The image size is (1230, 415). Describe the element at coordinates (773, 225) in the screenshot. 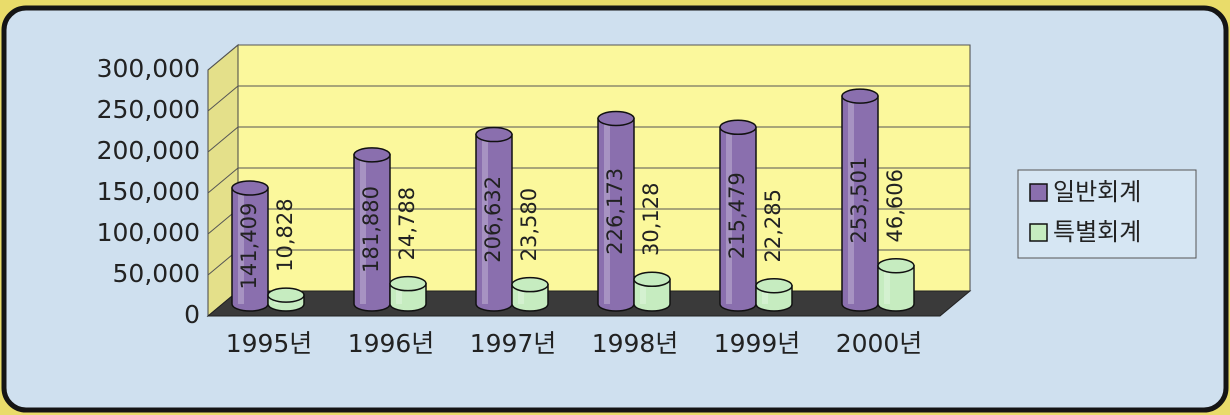

I see `value-label: 22,285` at that location.